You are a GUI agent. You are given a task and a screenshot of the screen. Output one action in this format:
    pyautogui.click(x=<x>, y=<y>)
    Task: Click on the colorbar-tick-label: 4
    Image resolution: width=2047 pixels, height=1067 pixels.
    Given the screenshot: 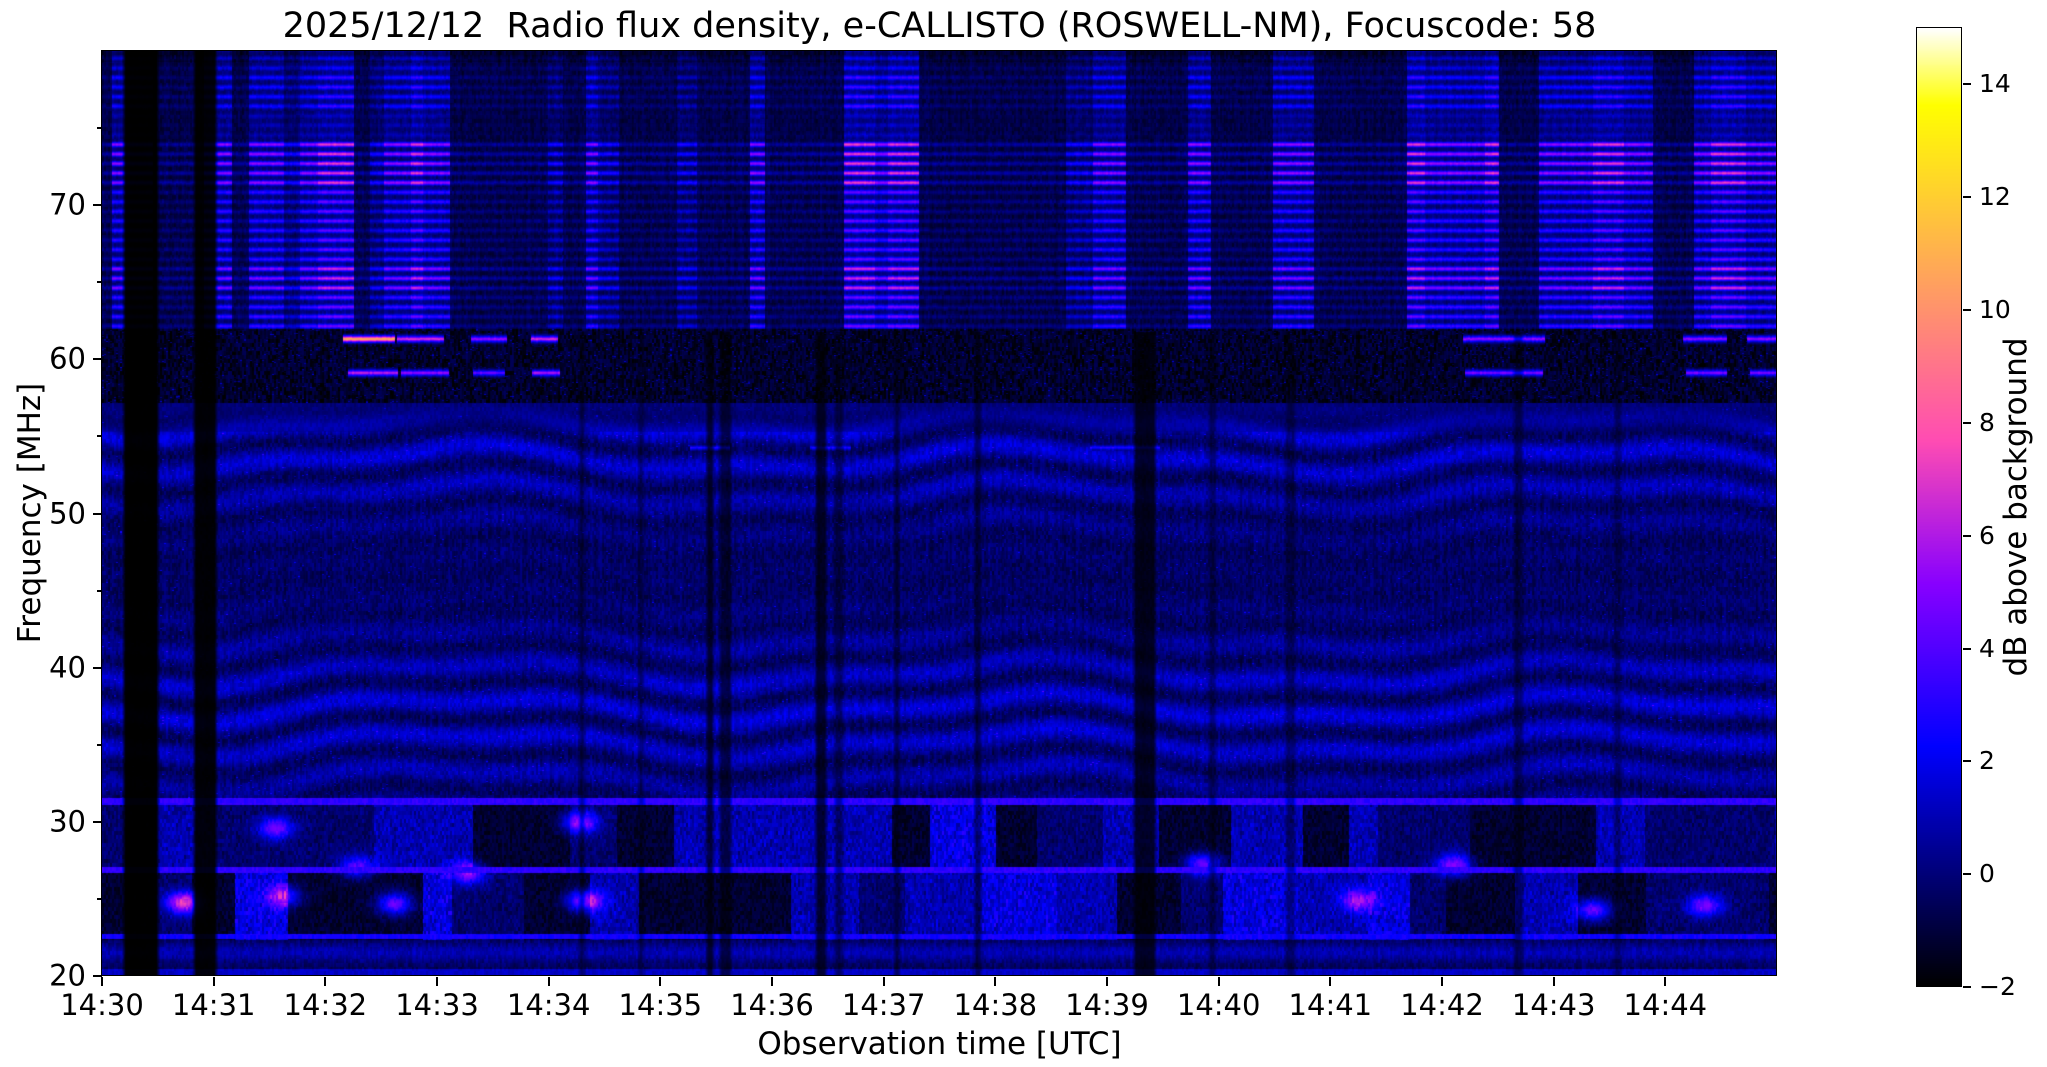 What is the action you would take?
    pyautogui.click(x=1987, y=648)
    